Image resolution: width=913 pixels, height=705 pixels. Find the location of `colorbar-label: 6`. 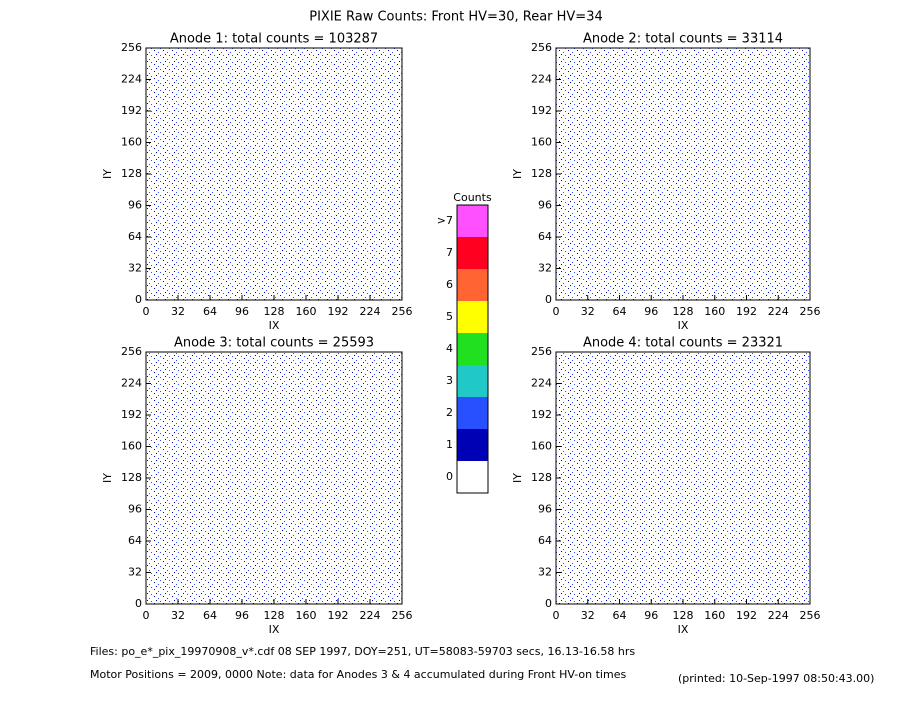

colorbar-label: 6 is located at coordinates (449, 284).